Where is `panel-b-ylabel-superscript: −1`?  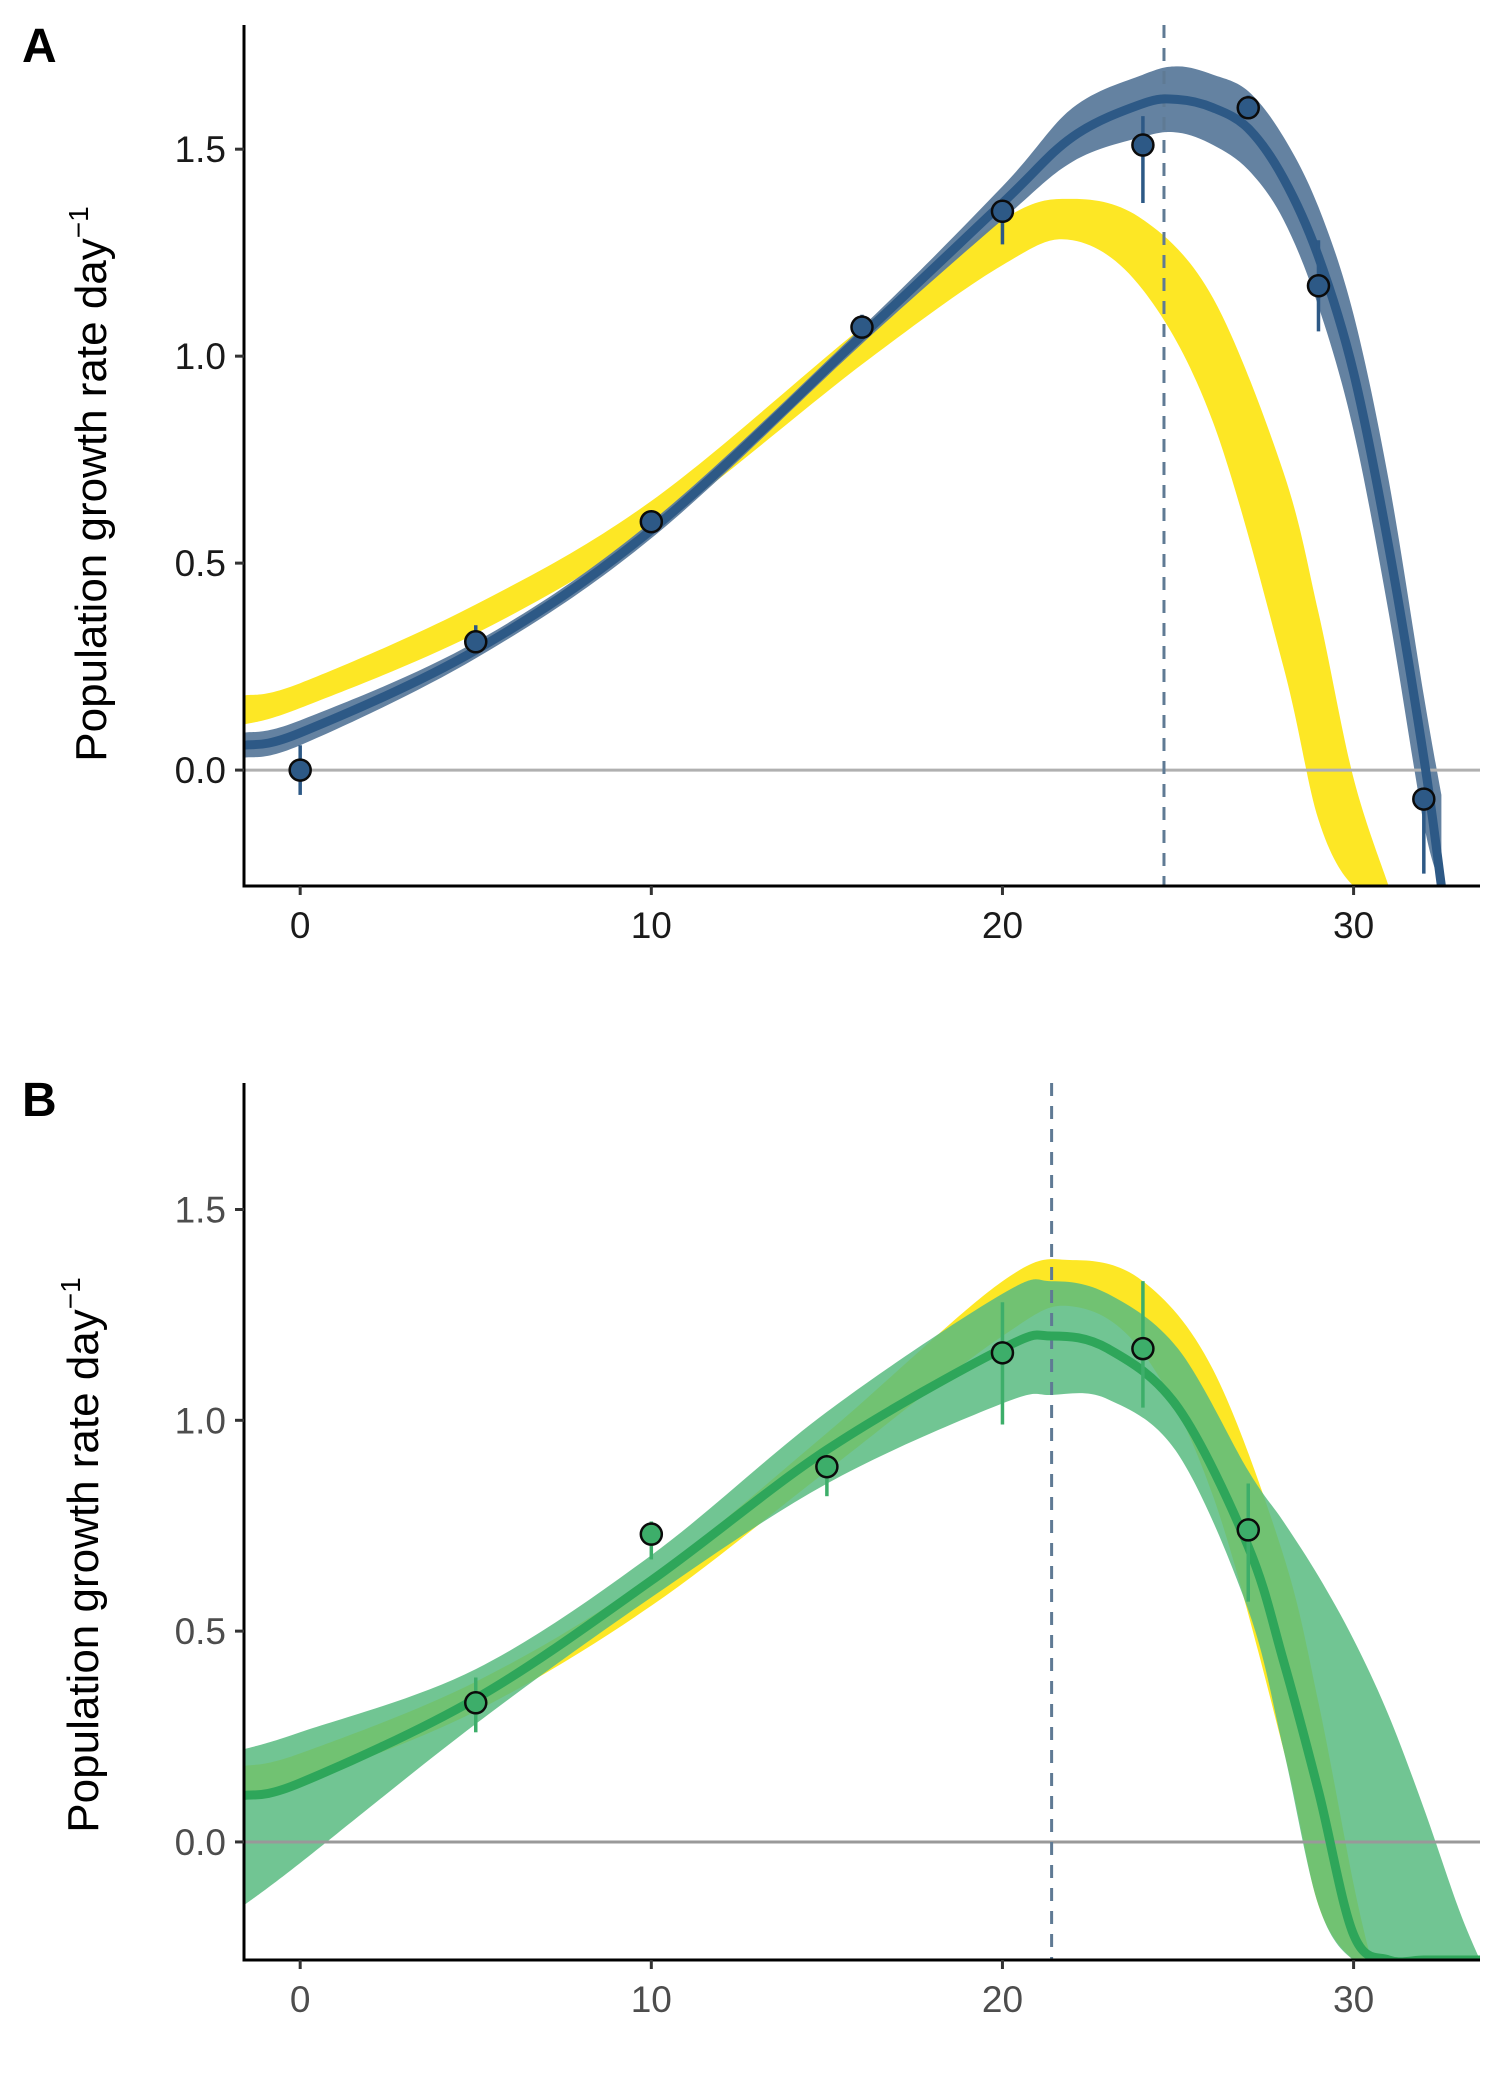 panel-b-ylabel-superscript: −1 is located at coordinates (70, 1293).